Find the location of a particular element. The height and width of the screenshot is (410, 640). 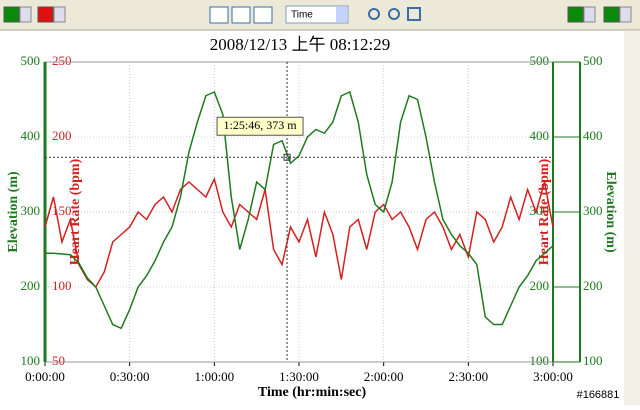

time-select is located at coordinates (317, 14).